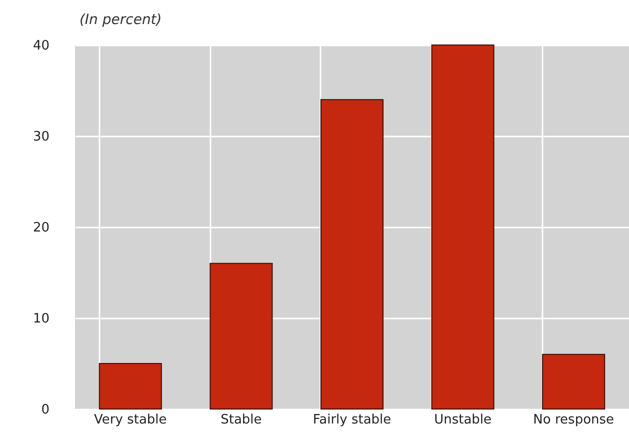  I want to click on y-tick-label: 40, so click(41, 46).